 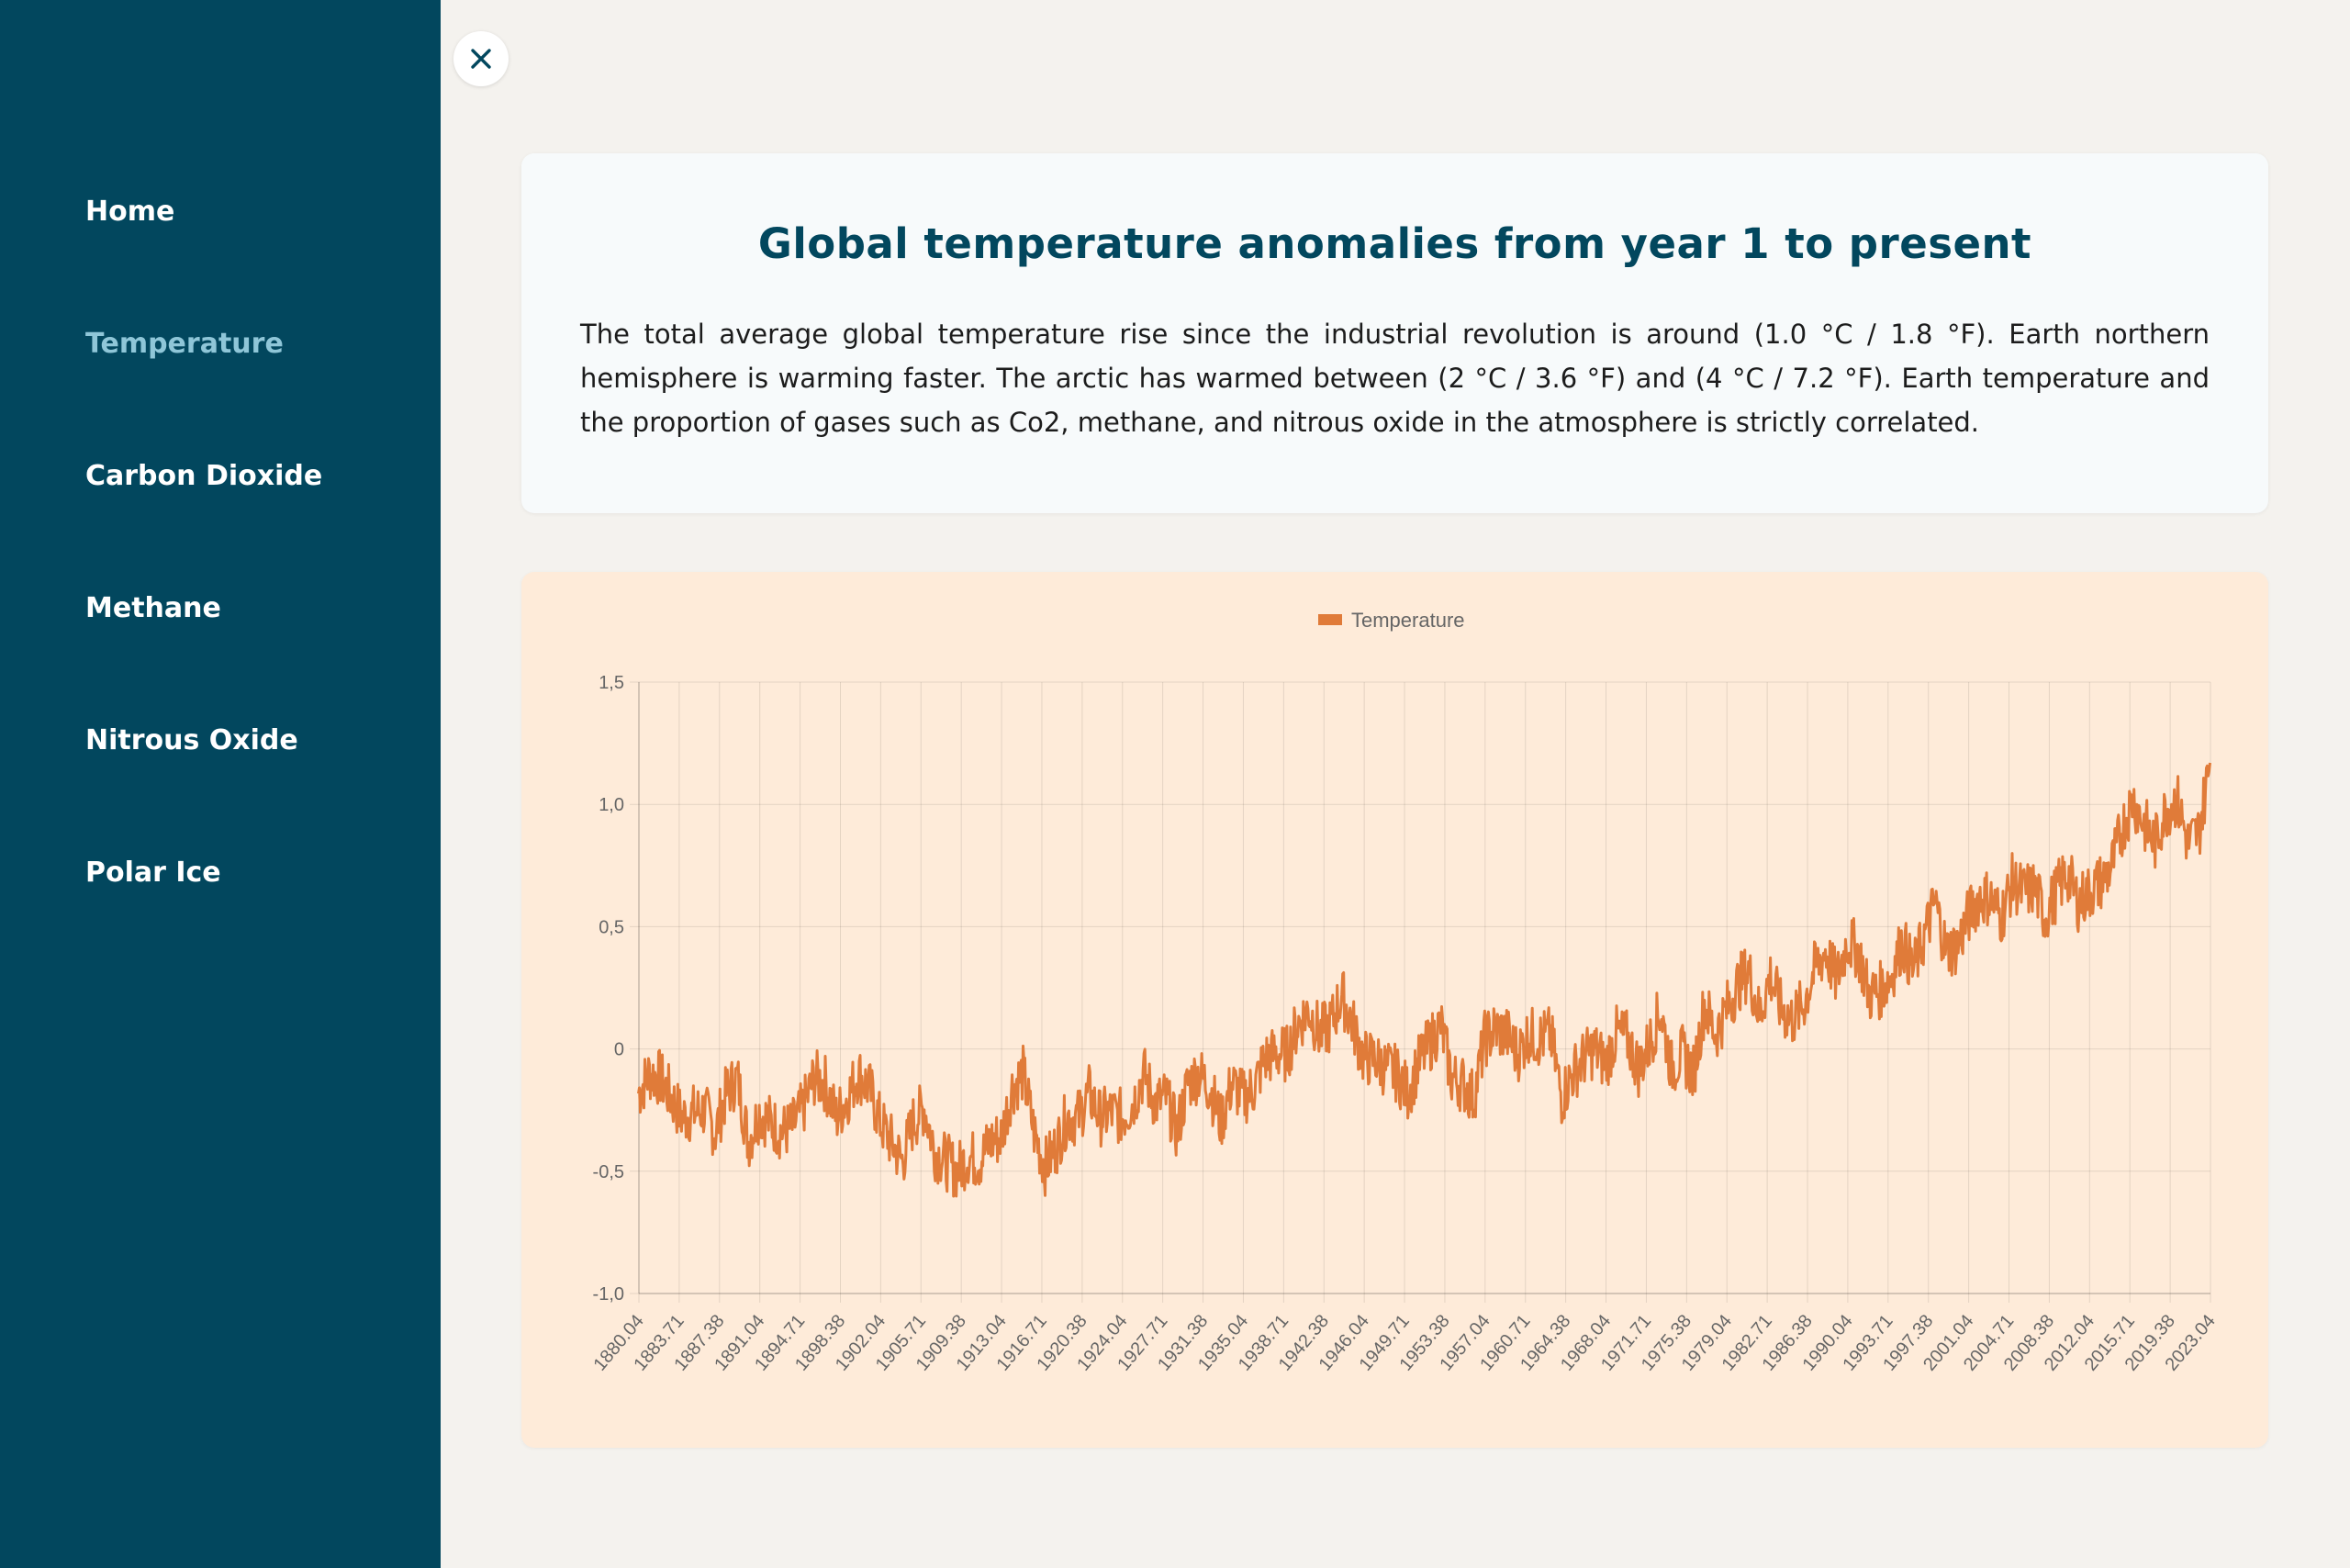 What do you see at coordinates (184, 344) in the screenshot?
I see `sidebar-item-temperature: Temperature` at bounding box center [184, 344].